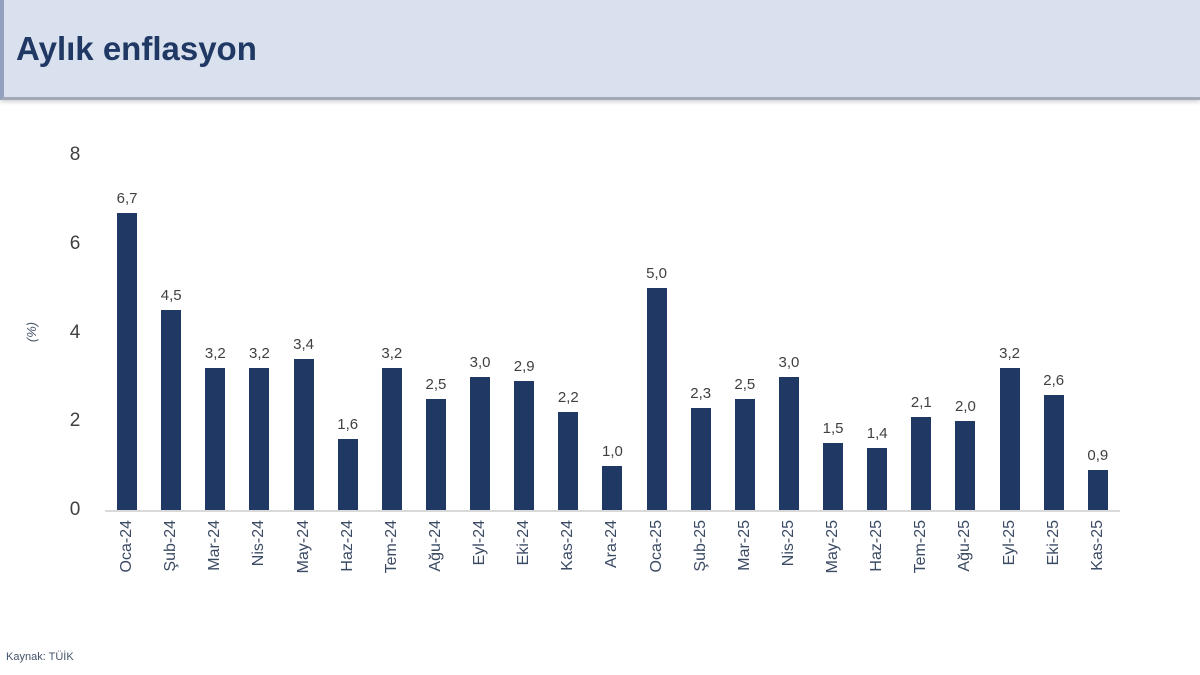 Image resolution: width=1200 pixels, height=675 pixels. I want to click on x-axis-tick-label: Tem-24, so click(391, 547).